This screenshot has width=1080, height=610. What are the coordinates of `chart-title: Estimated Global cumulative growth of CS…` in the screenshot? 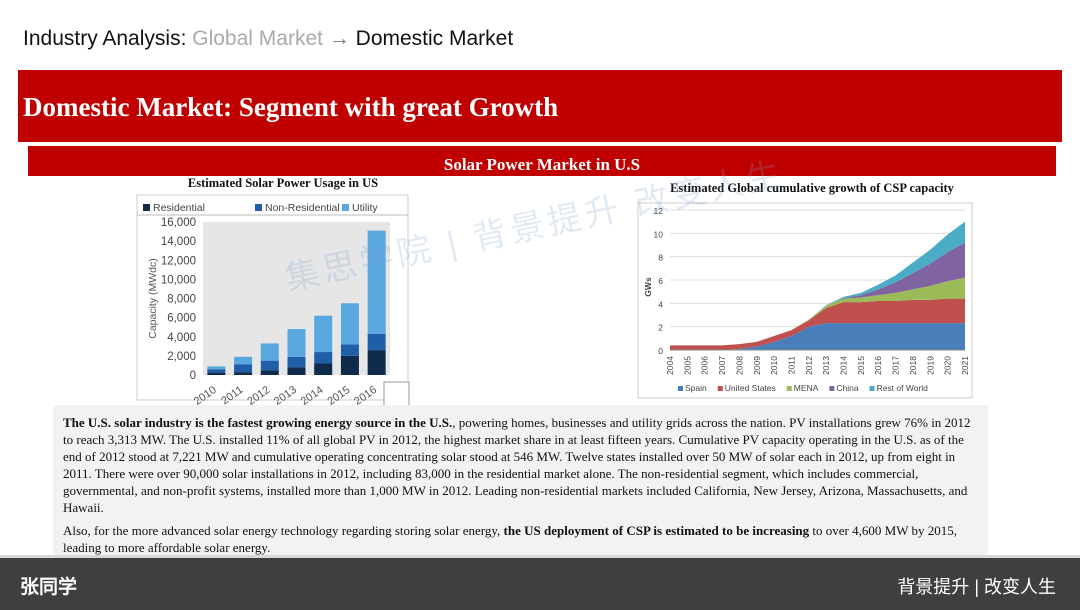 It's located at (812, 188).